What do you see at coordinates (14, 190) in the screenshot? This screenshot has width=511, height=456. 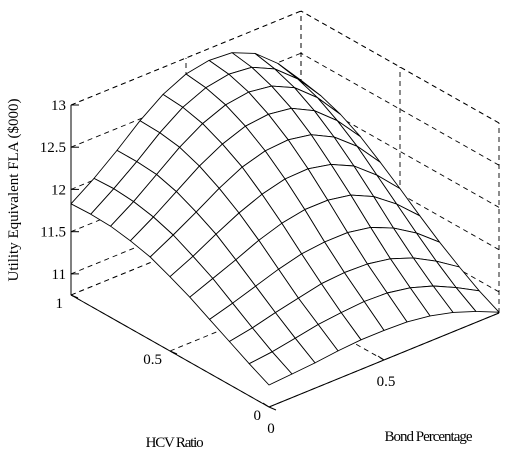 I see `z-axis-label: Utility Equivalent FLA ($000)` at bounding box center [14, 190].